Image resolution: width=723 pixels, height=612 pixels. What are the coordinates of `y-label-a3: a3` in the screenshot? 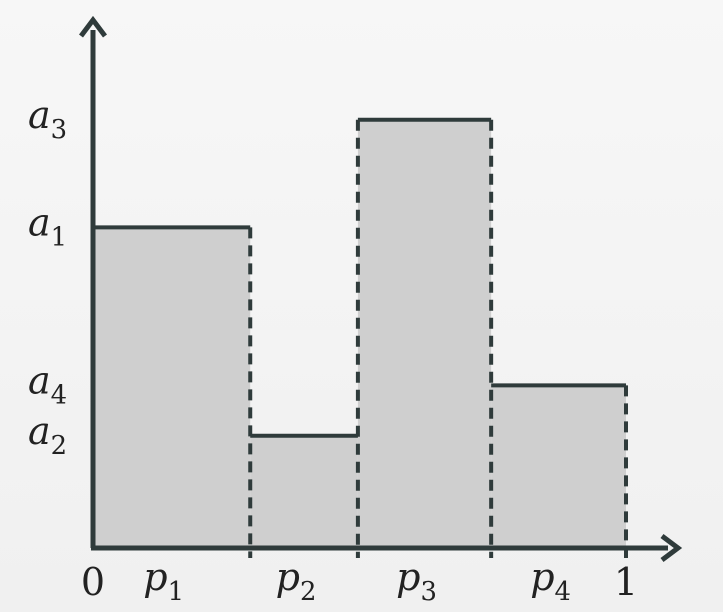 It's located at (47, 119).